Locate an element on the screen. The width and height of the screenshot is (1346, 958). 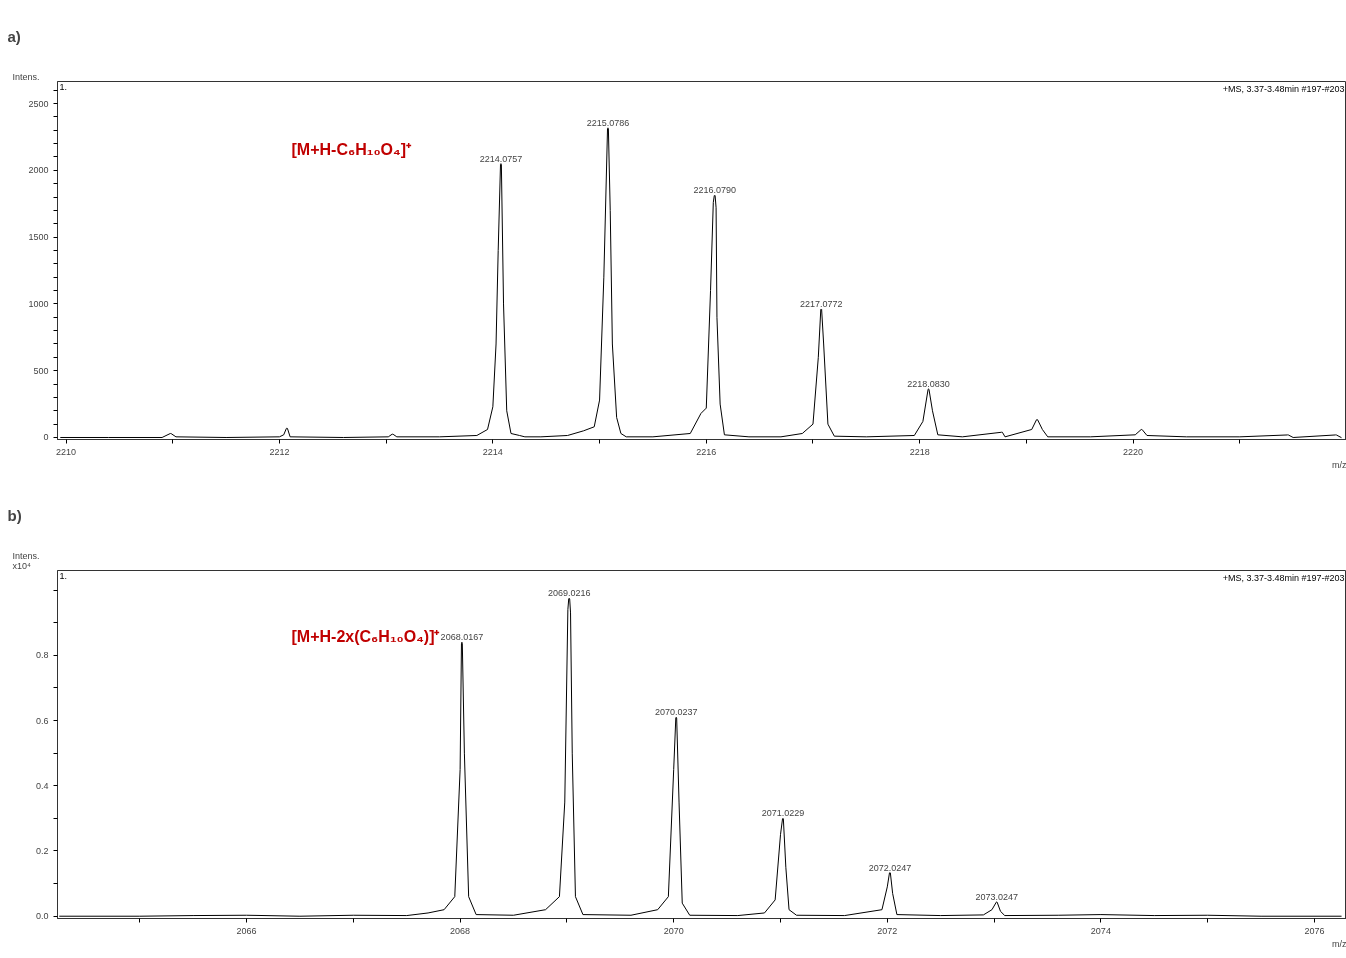
x-tick-label: 2212 is located at coordinates (279, 451).